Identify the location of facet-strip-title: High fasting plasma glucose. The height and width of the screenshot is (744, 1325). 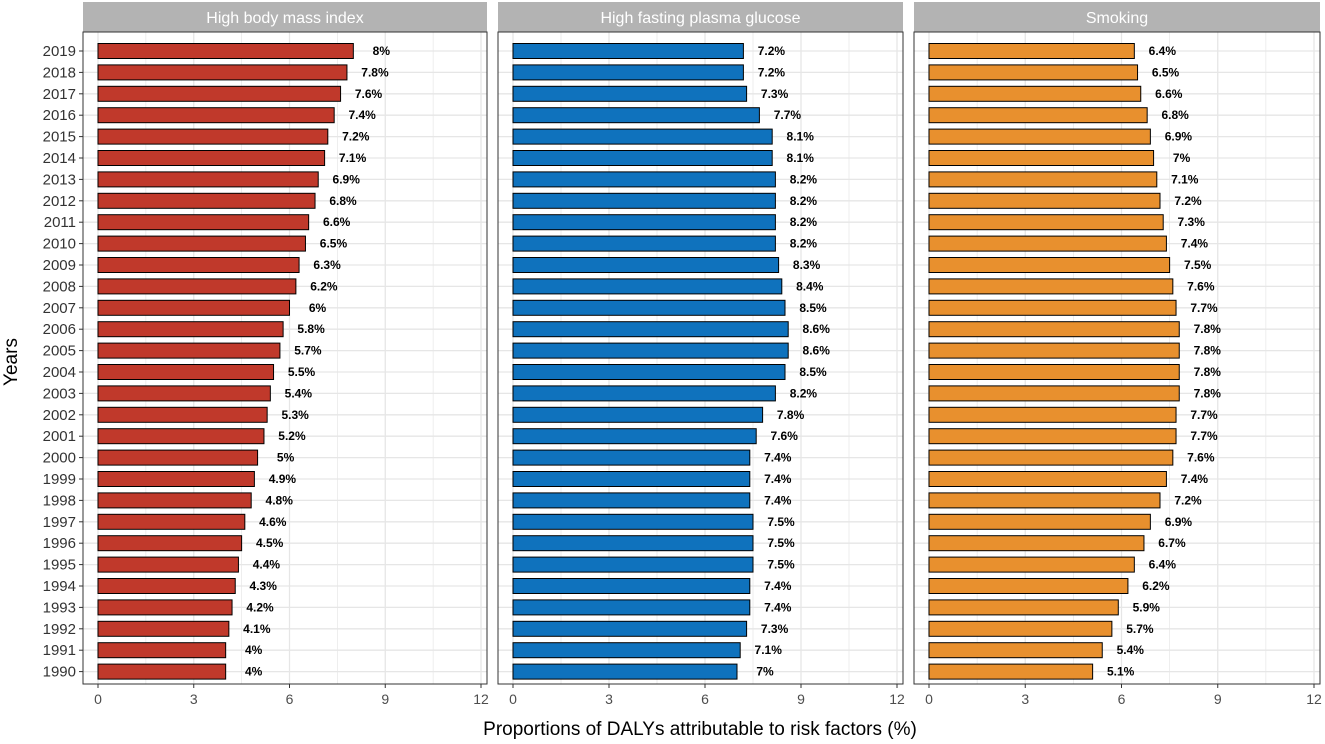
(700, 18).